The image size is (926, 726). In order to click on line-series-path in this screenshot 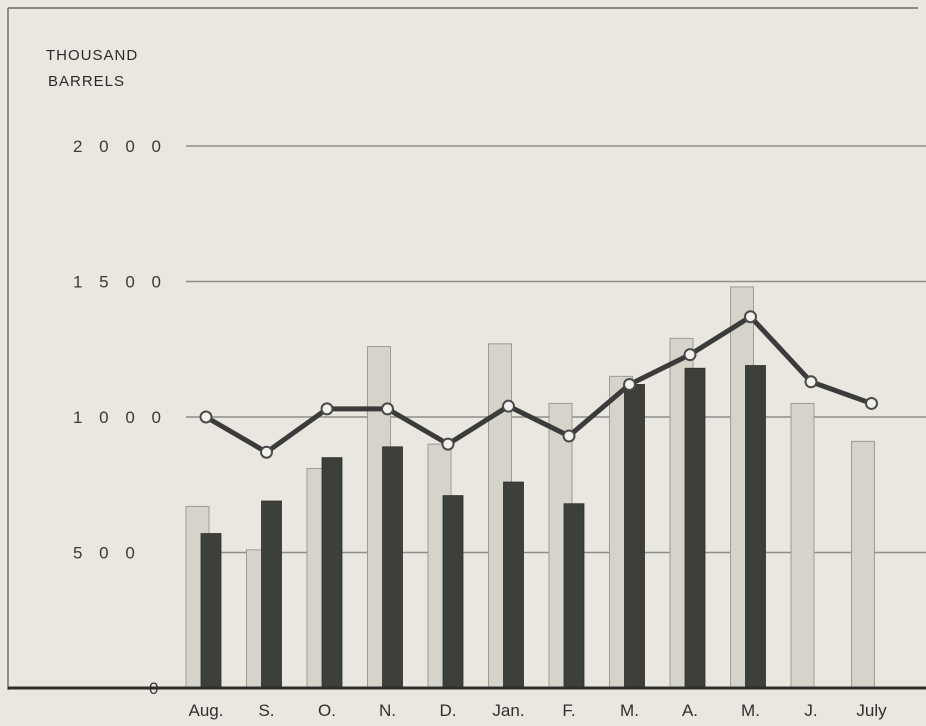, I will do `click(538, 384)`.